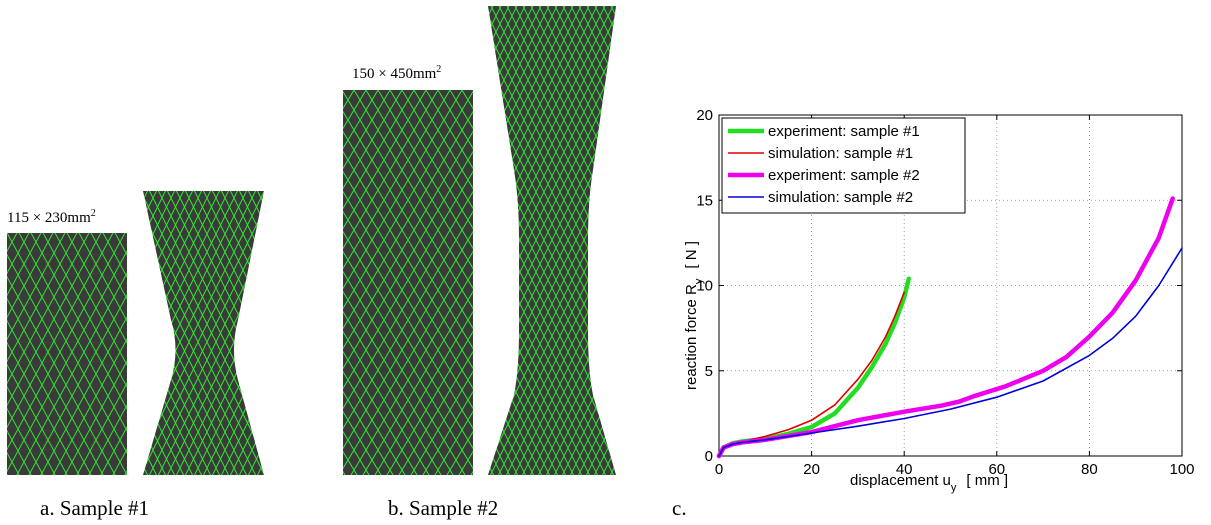 This screenshot has height=525, width=1211. I want to click on y-tick-label: 5, so click(709, 371).